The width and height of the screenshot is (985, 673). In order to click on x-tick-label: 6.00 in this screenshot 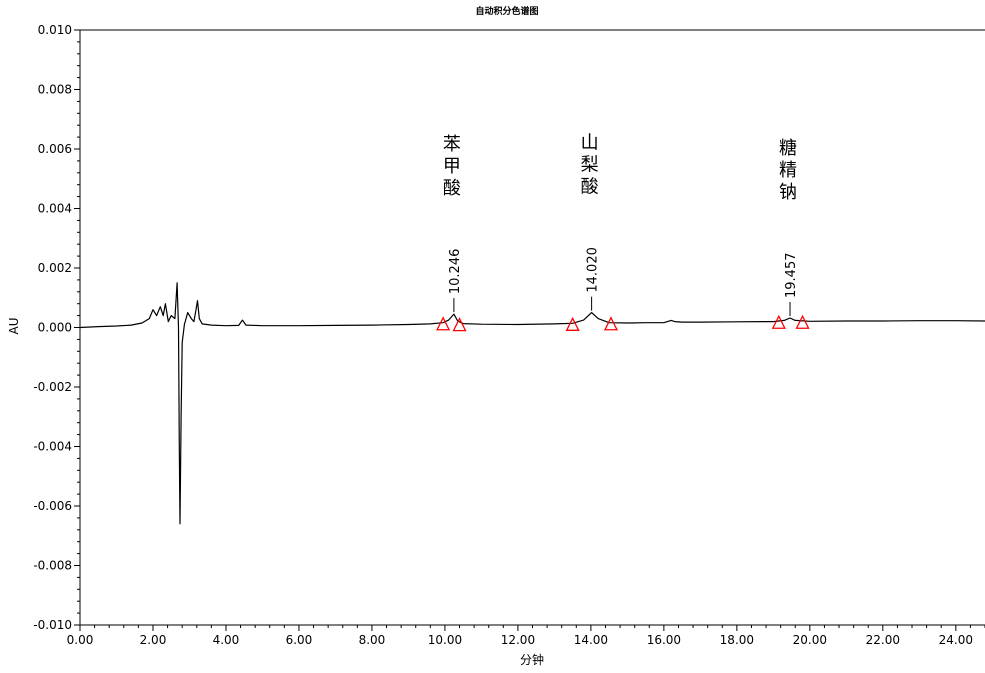, I will do `click(299, 640)`.